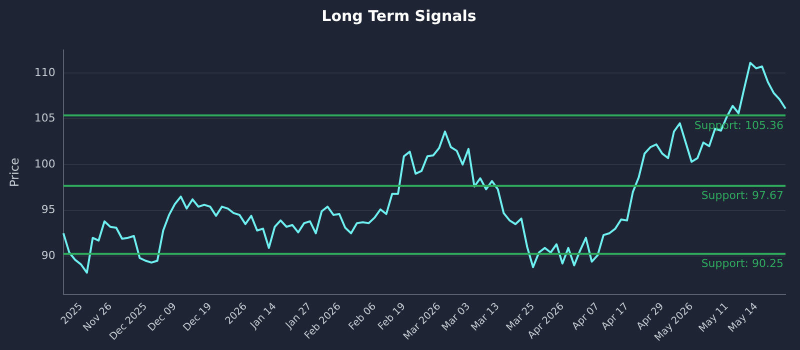  What do you see at coordinates (162, 317) in the screenshot?
I see `x-tick-label: Dec 09` at bounding box center [162, 317].